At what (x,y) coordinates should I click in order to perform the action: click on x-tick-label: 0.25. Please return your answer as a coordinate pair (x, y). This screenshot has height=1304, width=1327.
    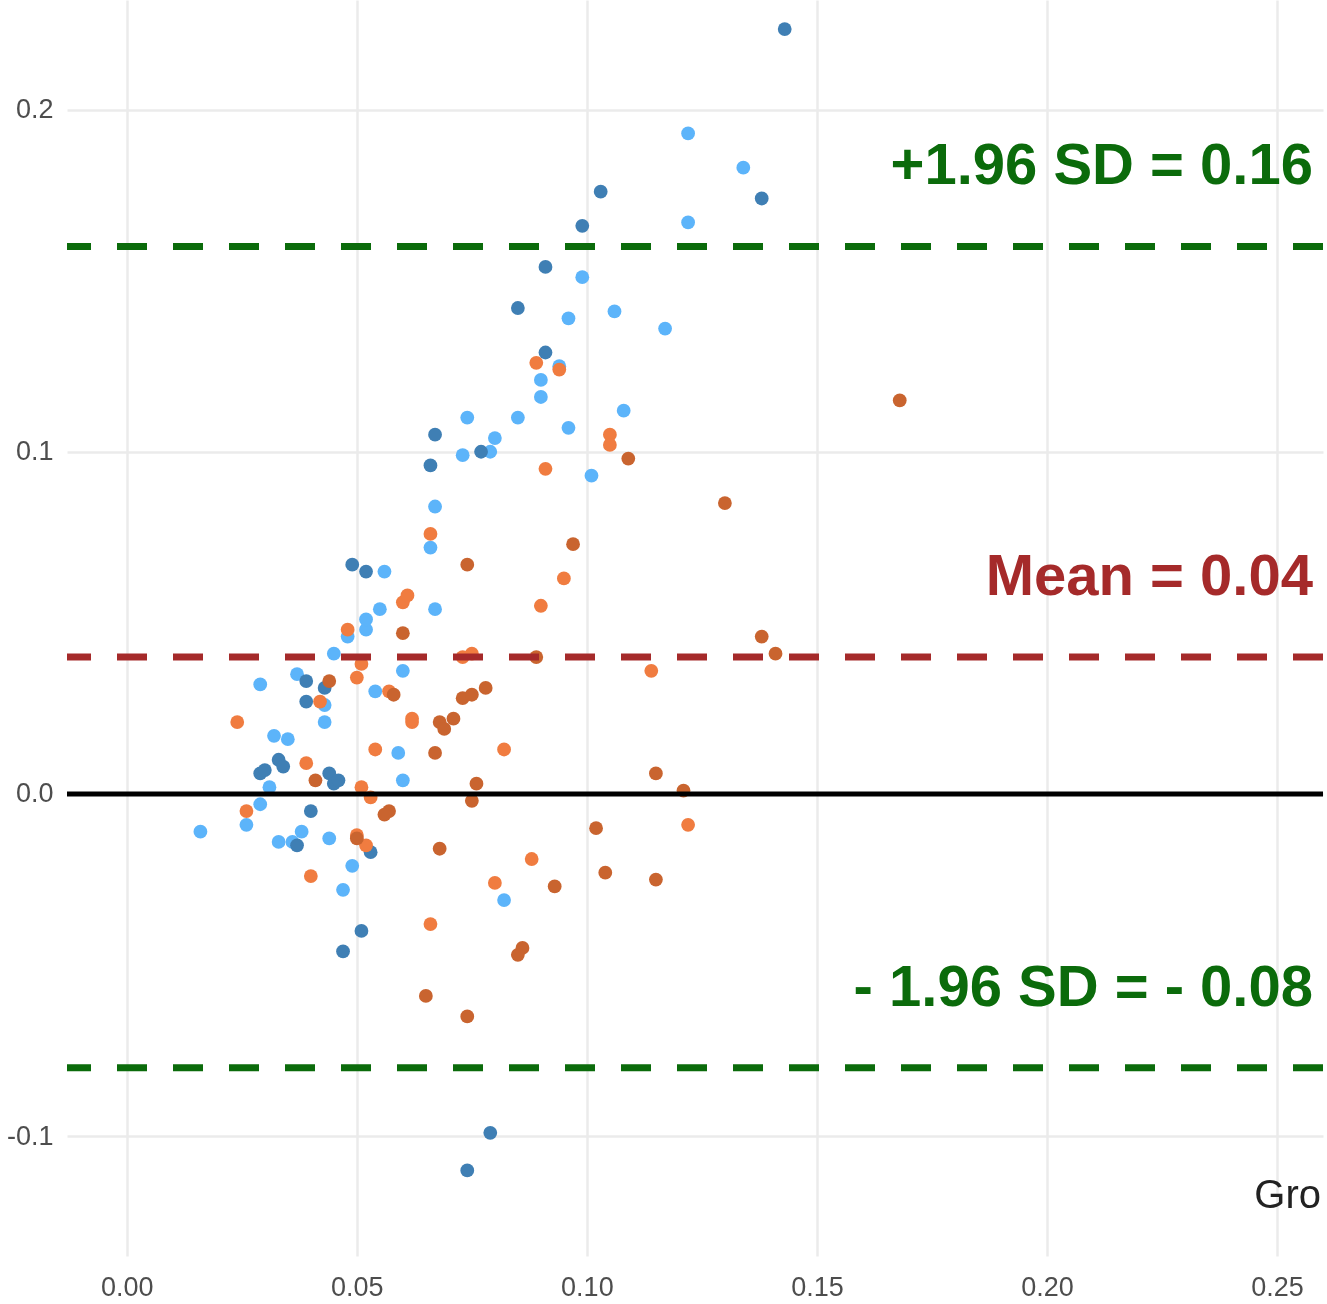
    Looking at the image, I should click on (1277, 1286).